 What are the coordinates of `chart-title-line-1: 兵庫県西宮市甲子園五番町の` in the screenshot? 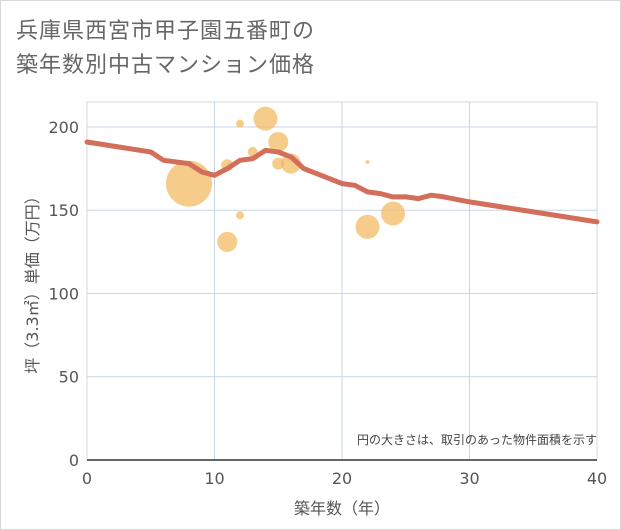 It's located at (166, 31).